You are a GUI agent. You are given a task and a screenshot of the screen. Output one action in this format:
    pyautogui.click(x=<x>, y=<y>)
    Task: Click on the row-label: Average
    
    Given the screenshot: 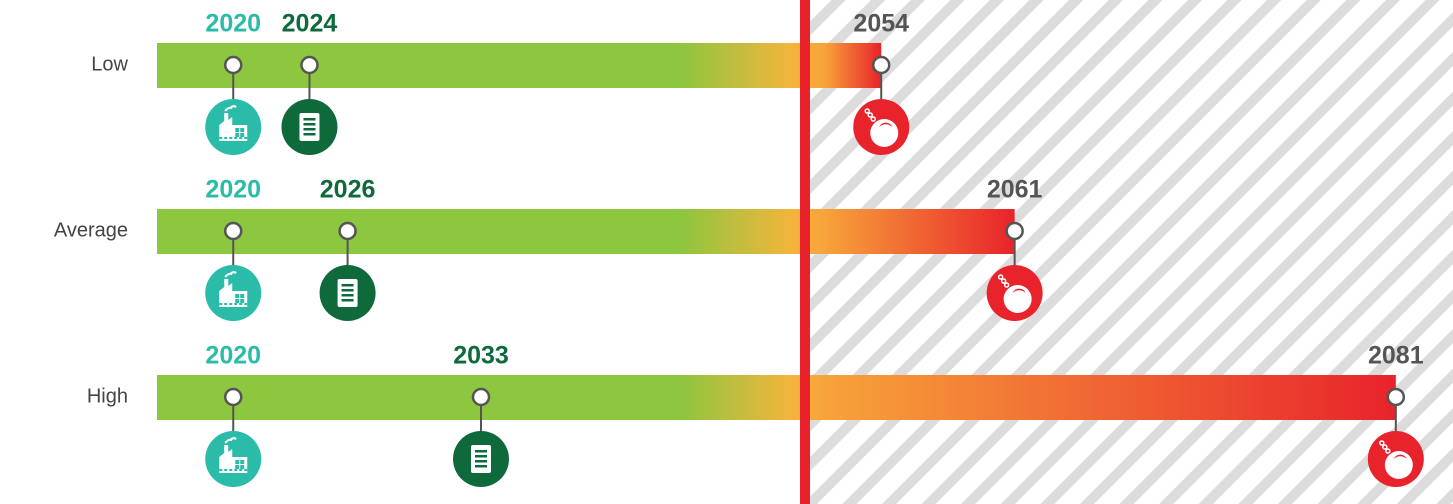 What is the action you would take?
    pyautogui.click(x=91, y=230)
    